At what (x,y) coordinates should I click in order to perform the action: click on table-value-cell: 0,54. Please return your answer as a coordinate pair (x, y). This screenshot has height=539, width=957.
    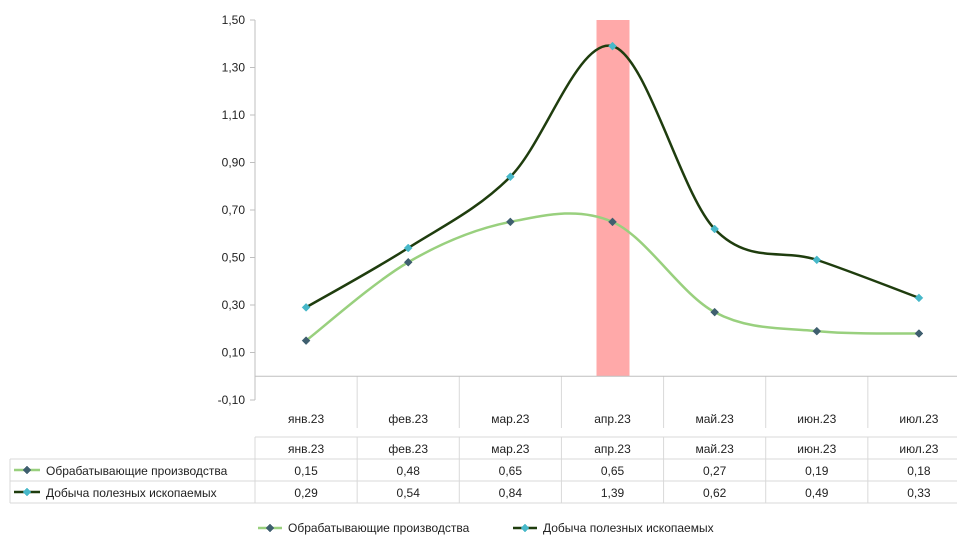
    Looking at the image, I should click on (409, 493).